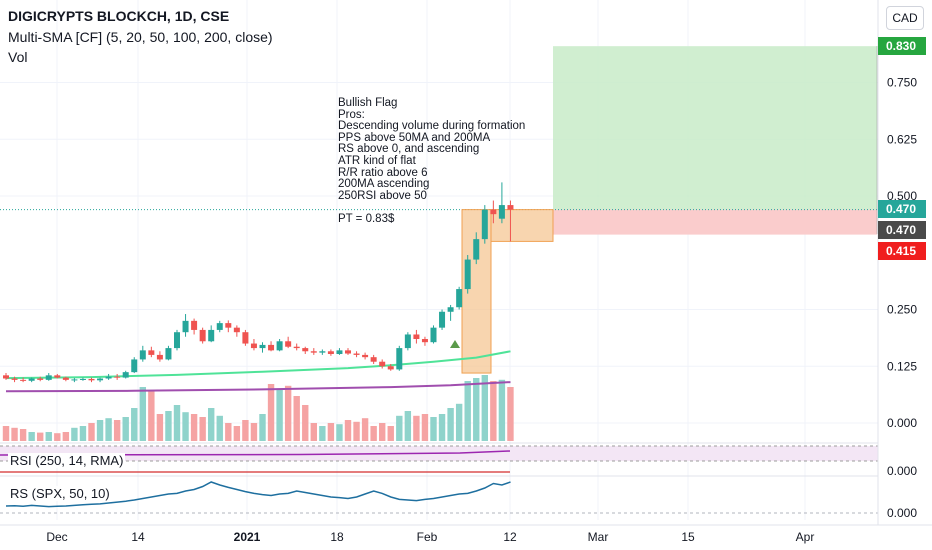 This screenshot has width=932, height=550. Describe the element at coordinates (901, 46) in the screenshot. I see `price-label-target: 0.830` at that location.